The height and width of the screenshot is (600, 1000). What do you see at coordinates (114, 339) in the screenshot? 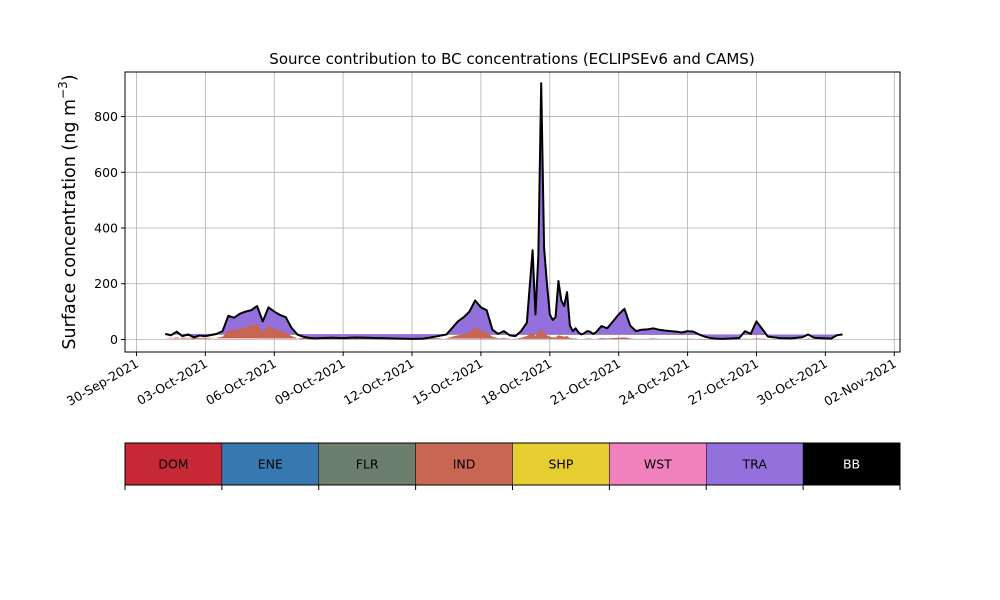
I see `y-tick-label: 0` at bounding box center [114, 339].